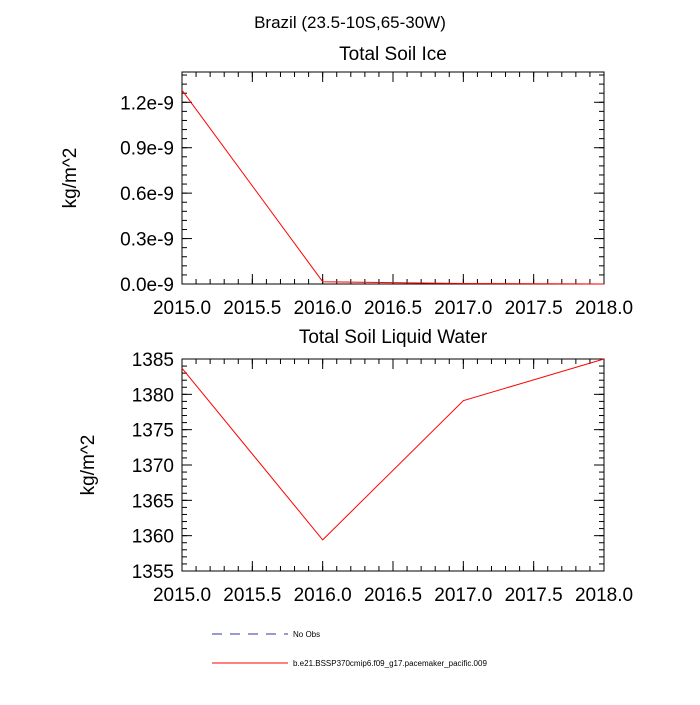  I want to click on y-tick-label: 0.0e-9, so click(147, 285).